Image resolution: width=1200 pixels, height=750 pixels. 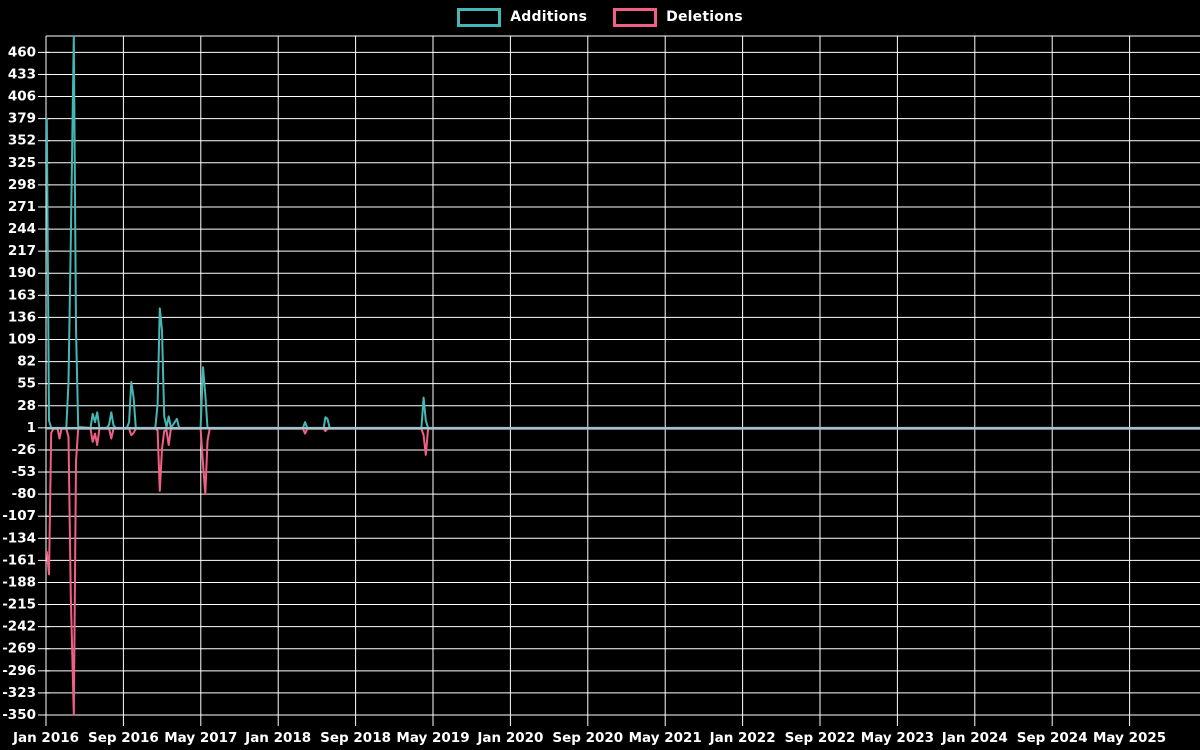 What do you see at coordinates (22, 141) in the screenshot?
I see `y-tick-label: 352` at bounding box center [22, 141].